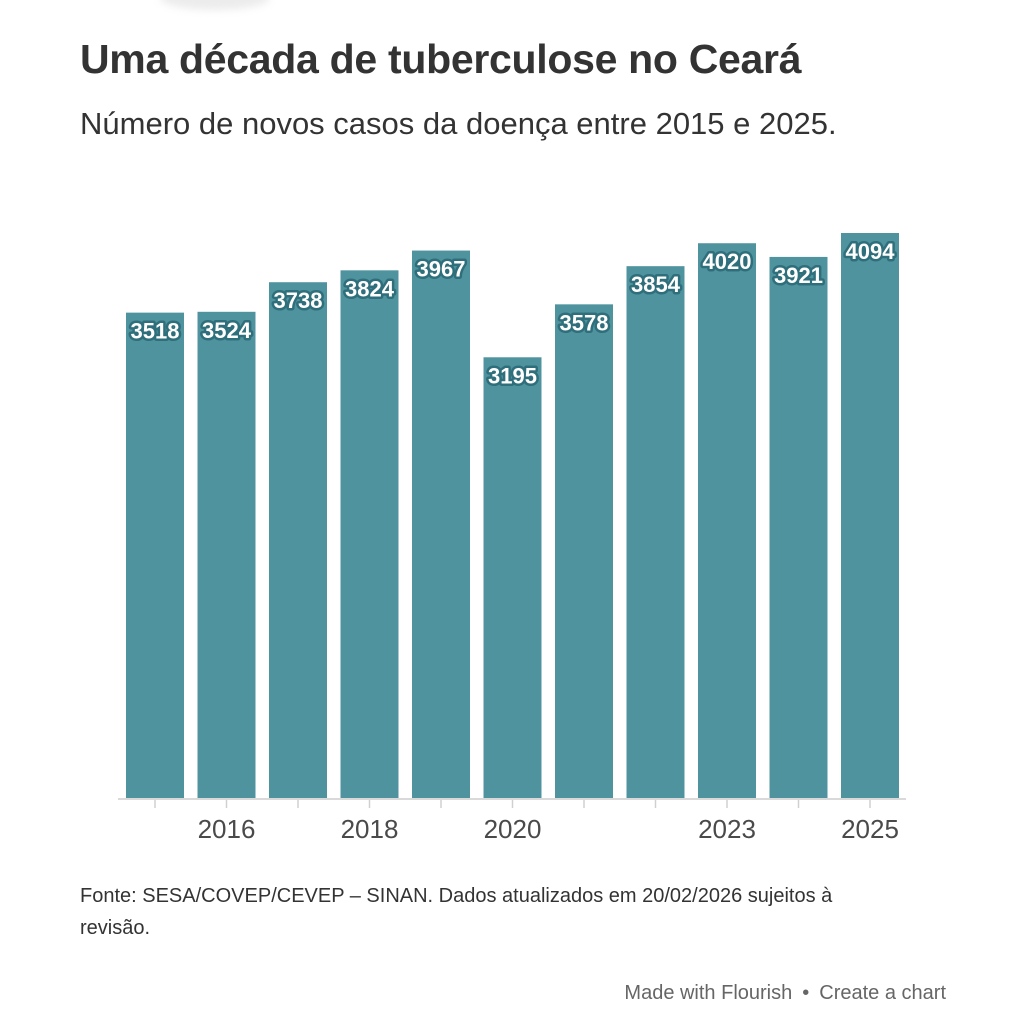 The height and width of the screenshot is (1011, 1024). I want to click on bar-2022, so click(655, 532).